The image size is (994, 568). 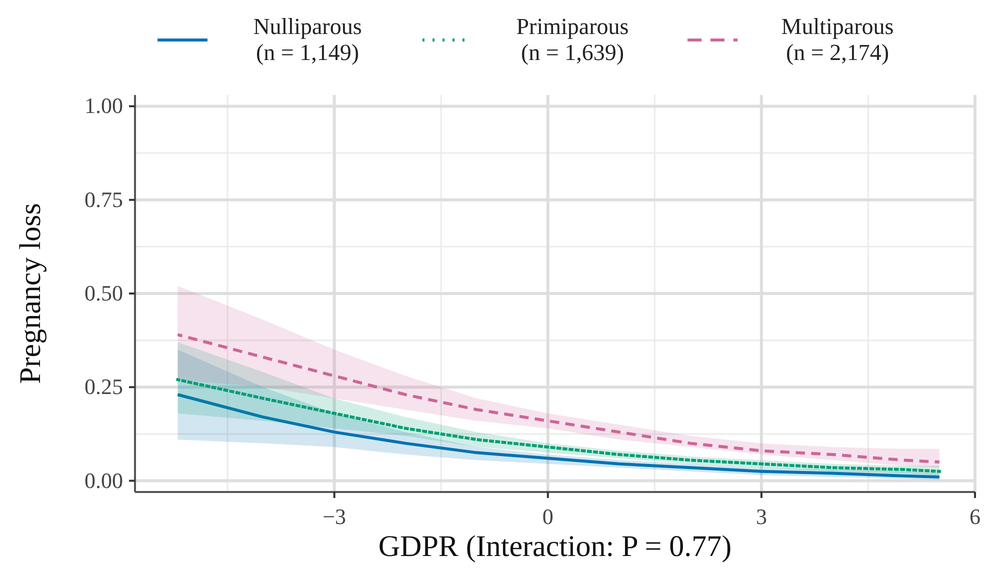 I want to click on y-tick-label: 1.00, so click(x=103, y=105).